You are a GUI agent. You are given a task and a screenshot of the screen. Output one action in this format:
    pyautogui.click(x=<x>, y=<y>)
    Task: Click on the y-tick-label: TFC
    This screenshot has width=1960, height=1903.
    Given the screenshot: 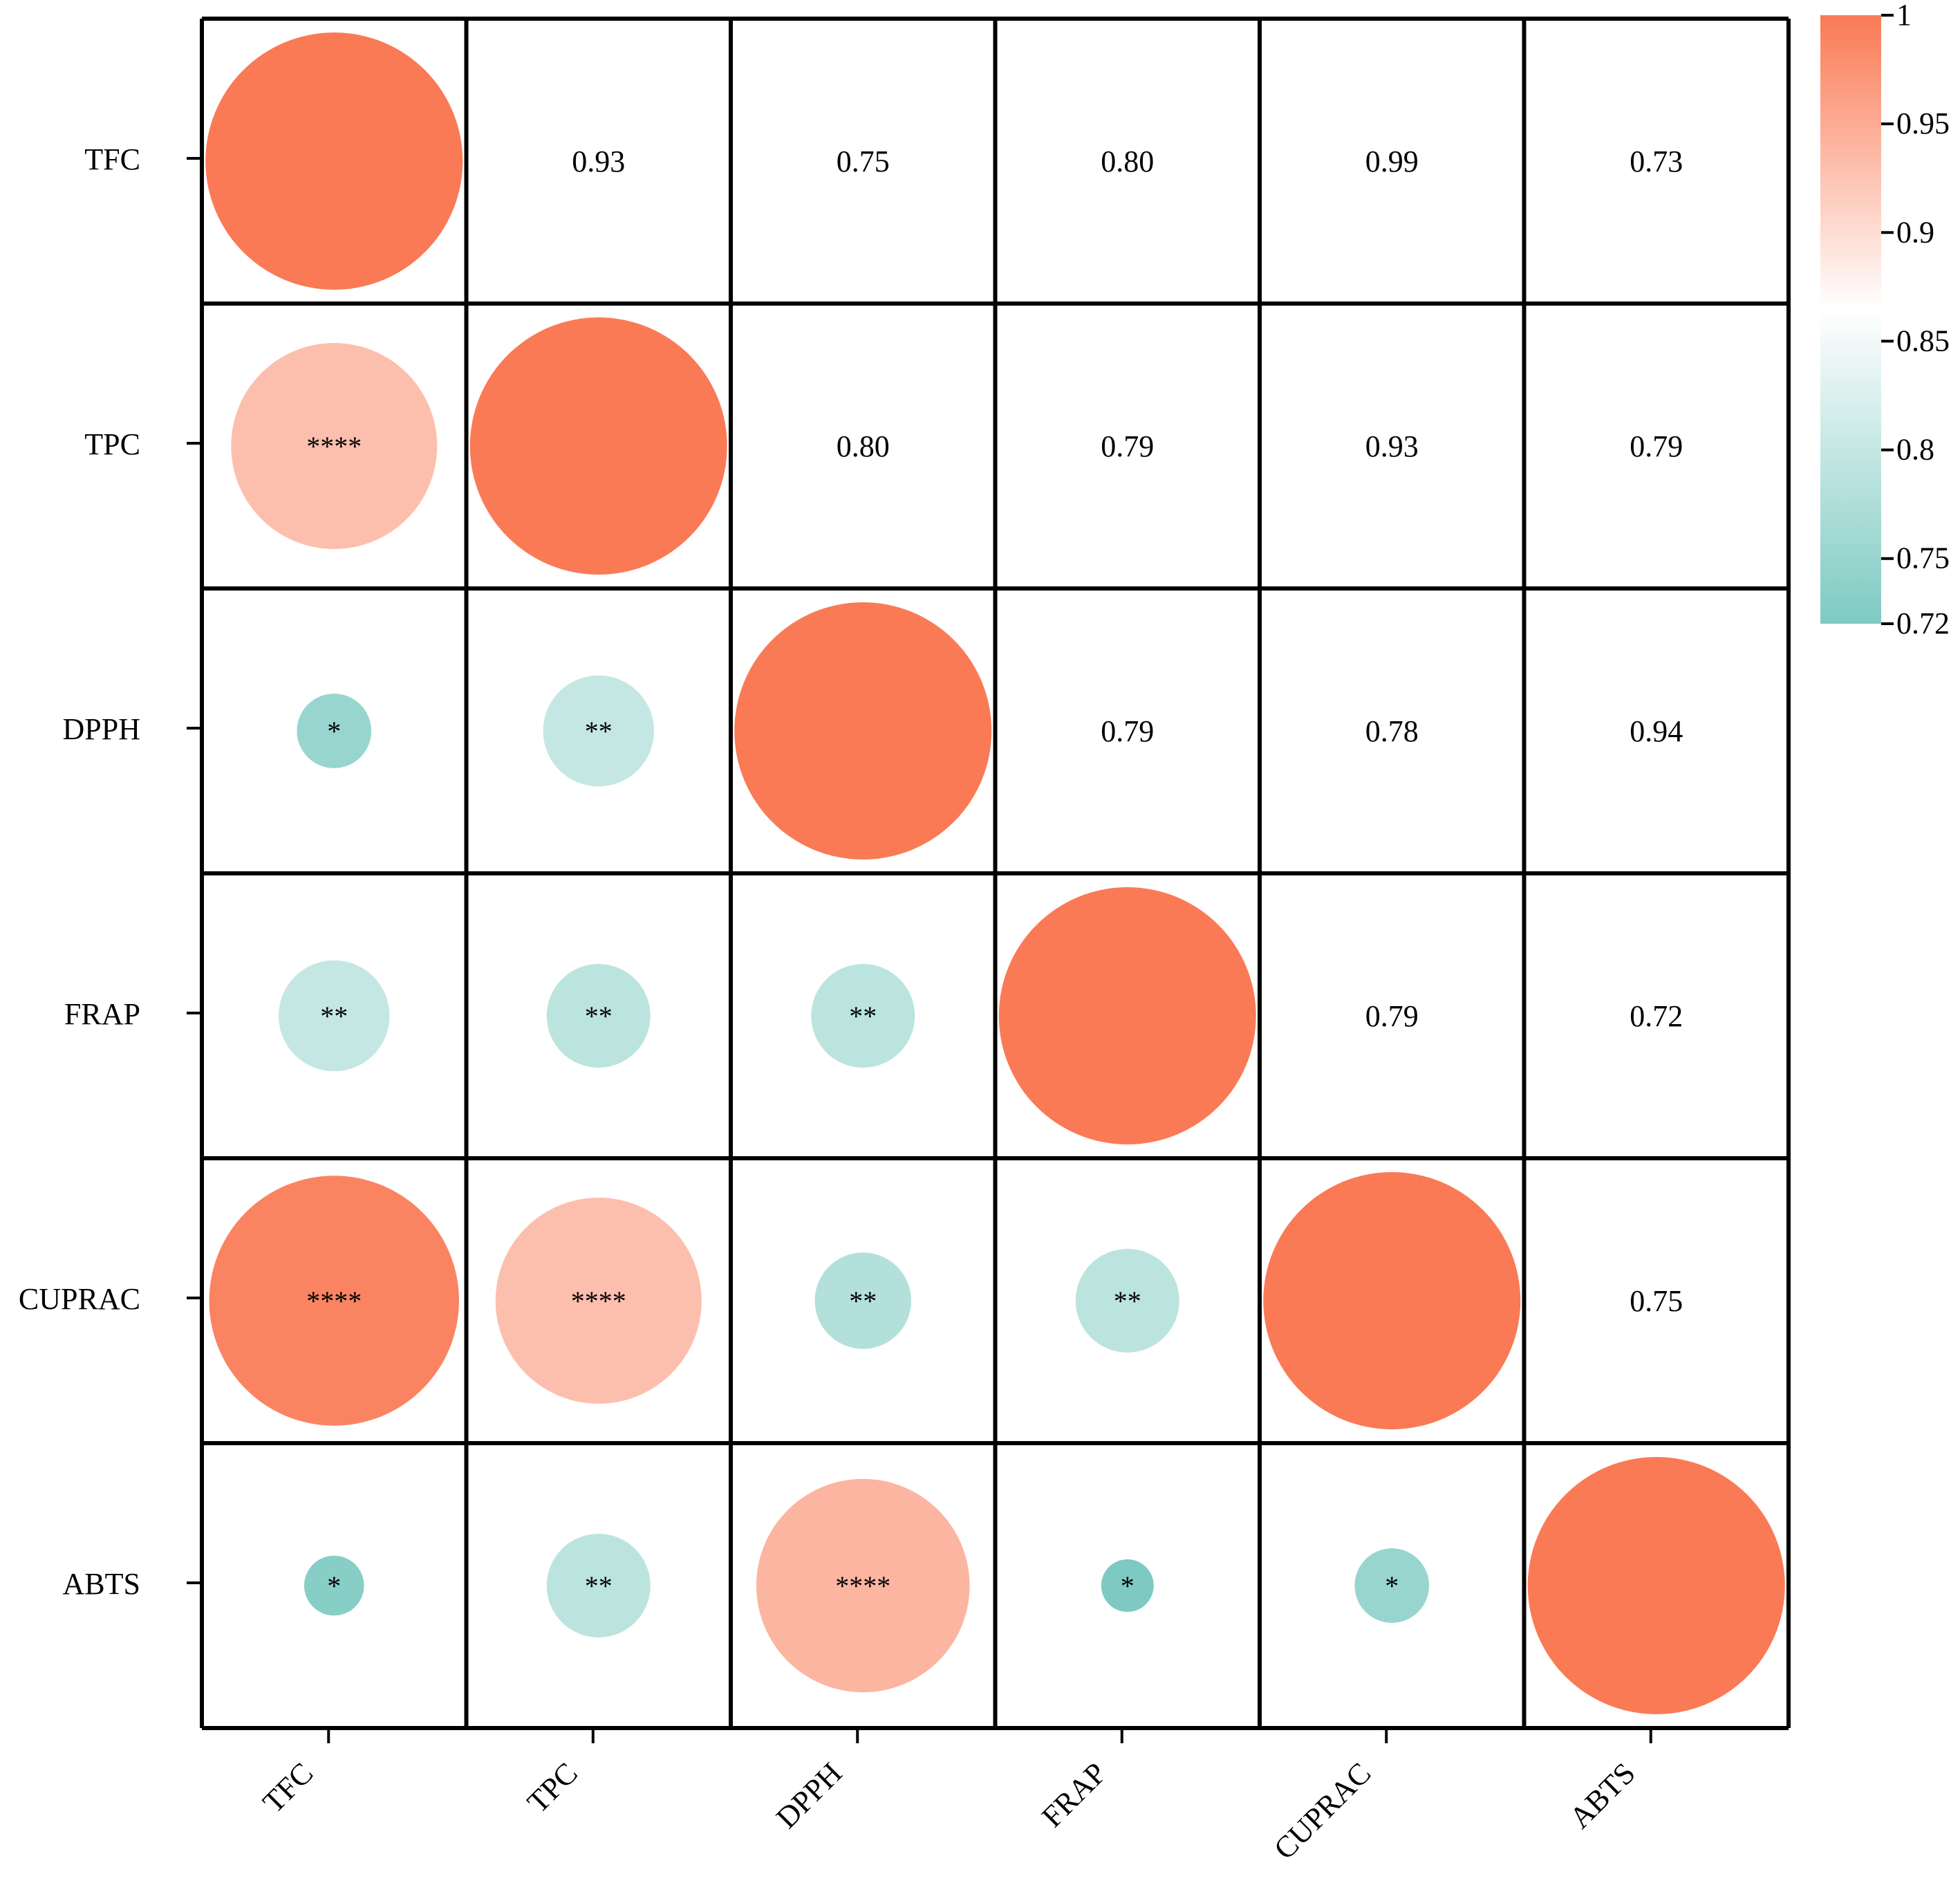 What is the action you would take?
    pyautogui.click(x=112, y=159)
    